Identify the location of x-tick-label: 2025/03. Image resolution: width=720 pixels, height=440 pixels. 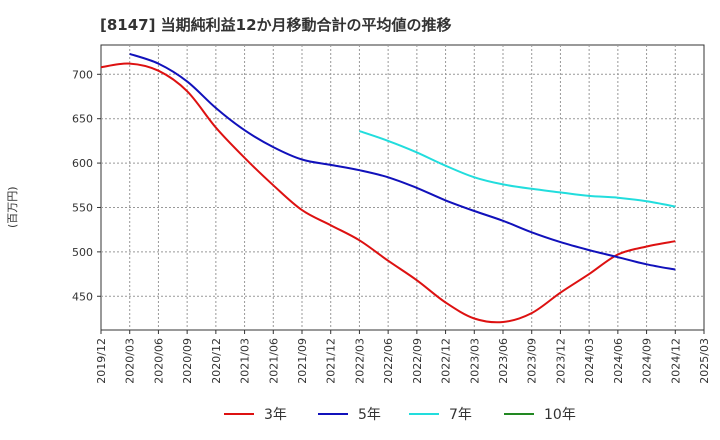
(704, 361).